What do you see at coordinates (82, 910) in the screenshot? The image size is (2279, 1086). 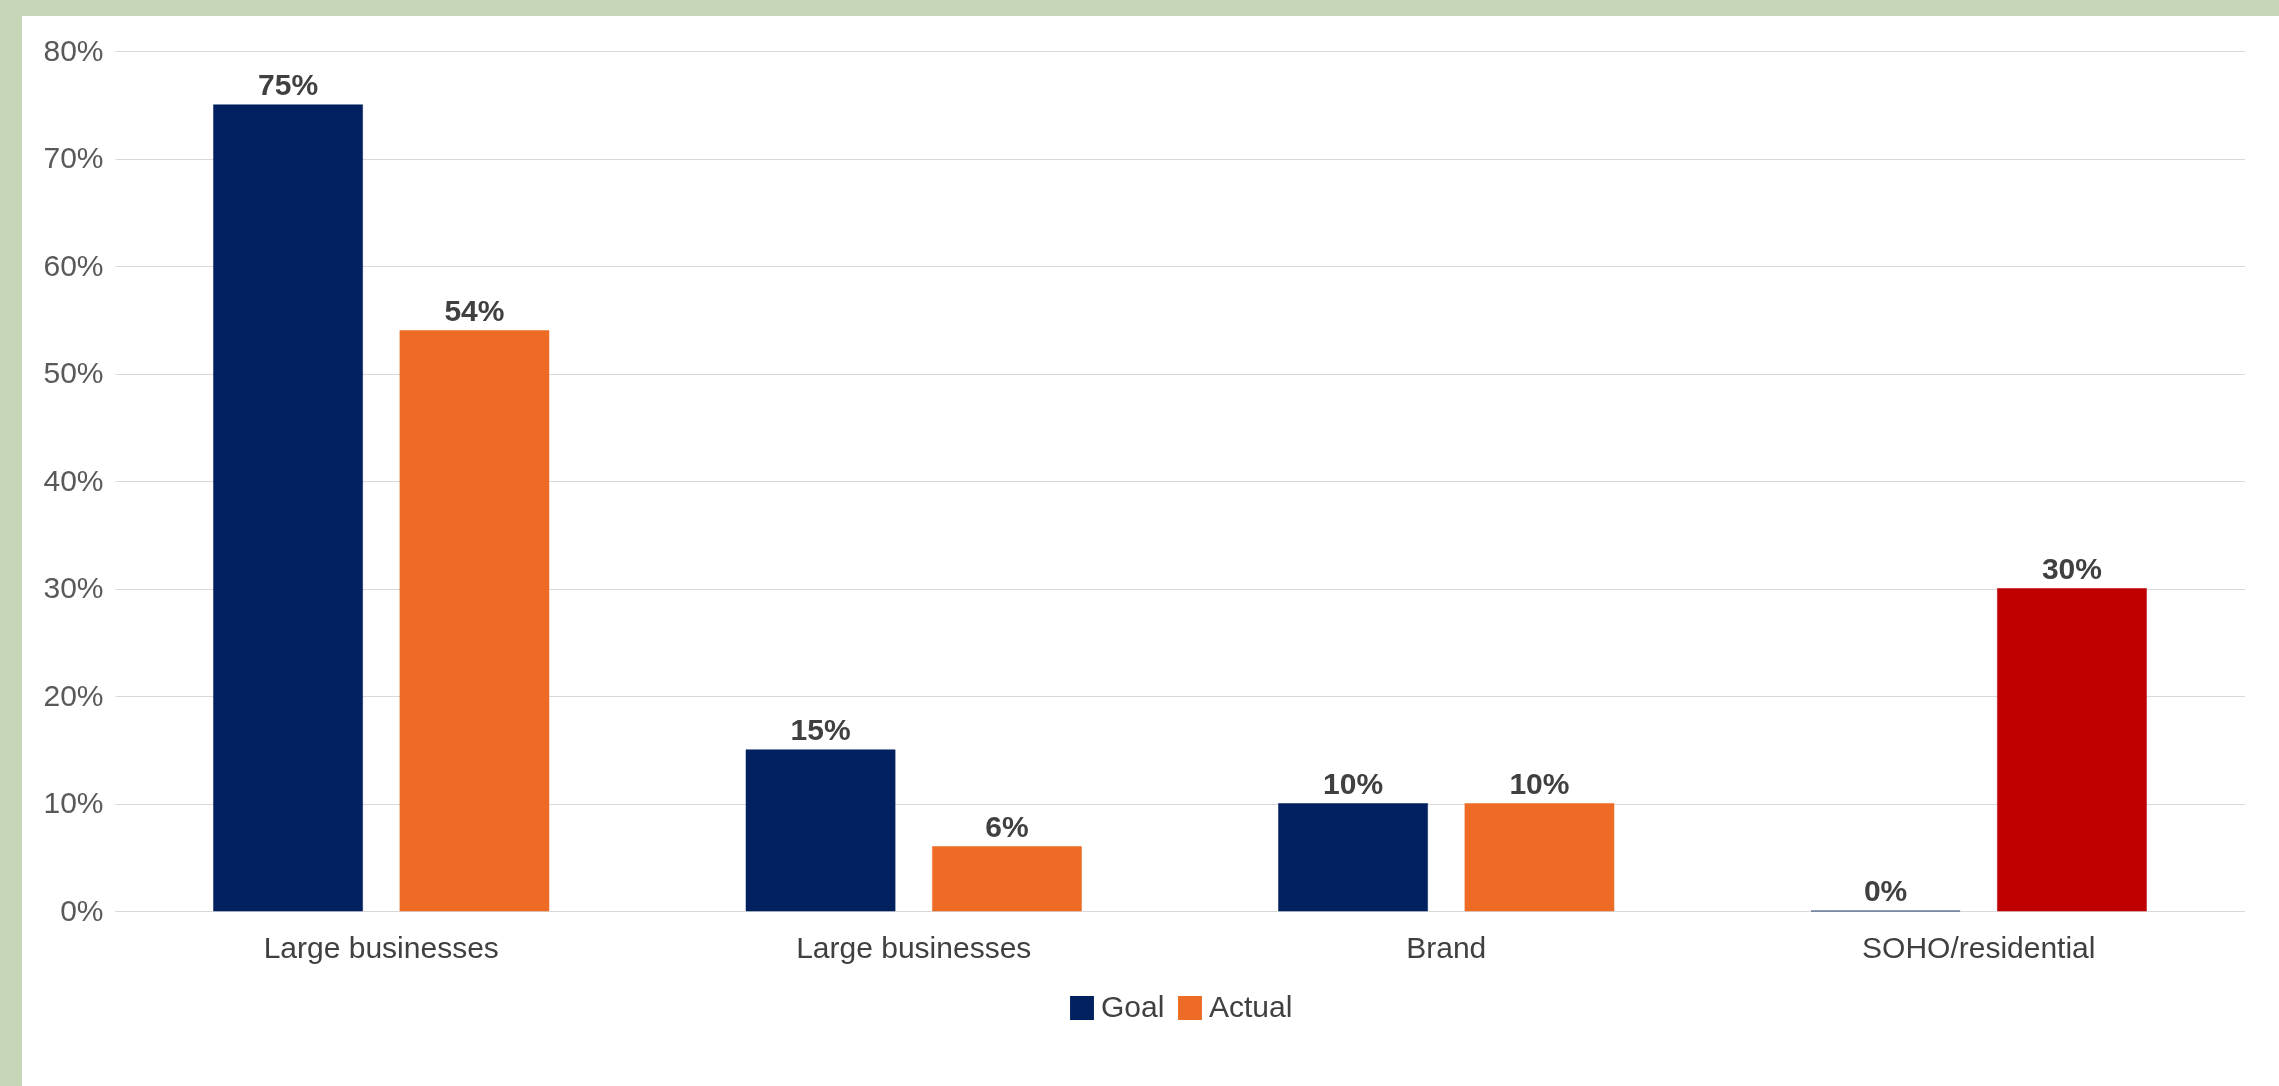 I see `y-tick-label: 0%` at bounding box center [82, 910].